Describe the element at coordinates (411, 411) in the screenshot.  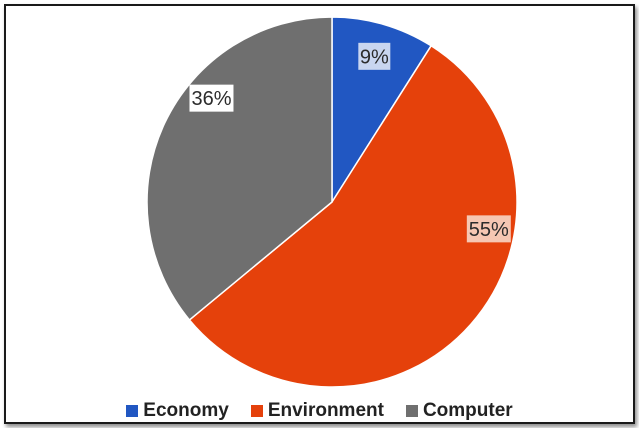
I see `legend-swatch-computer` at that location.